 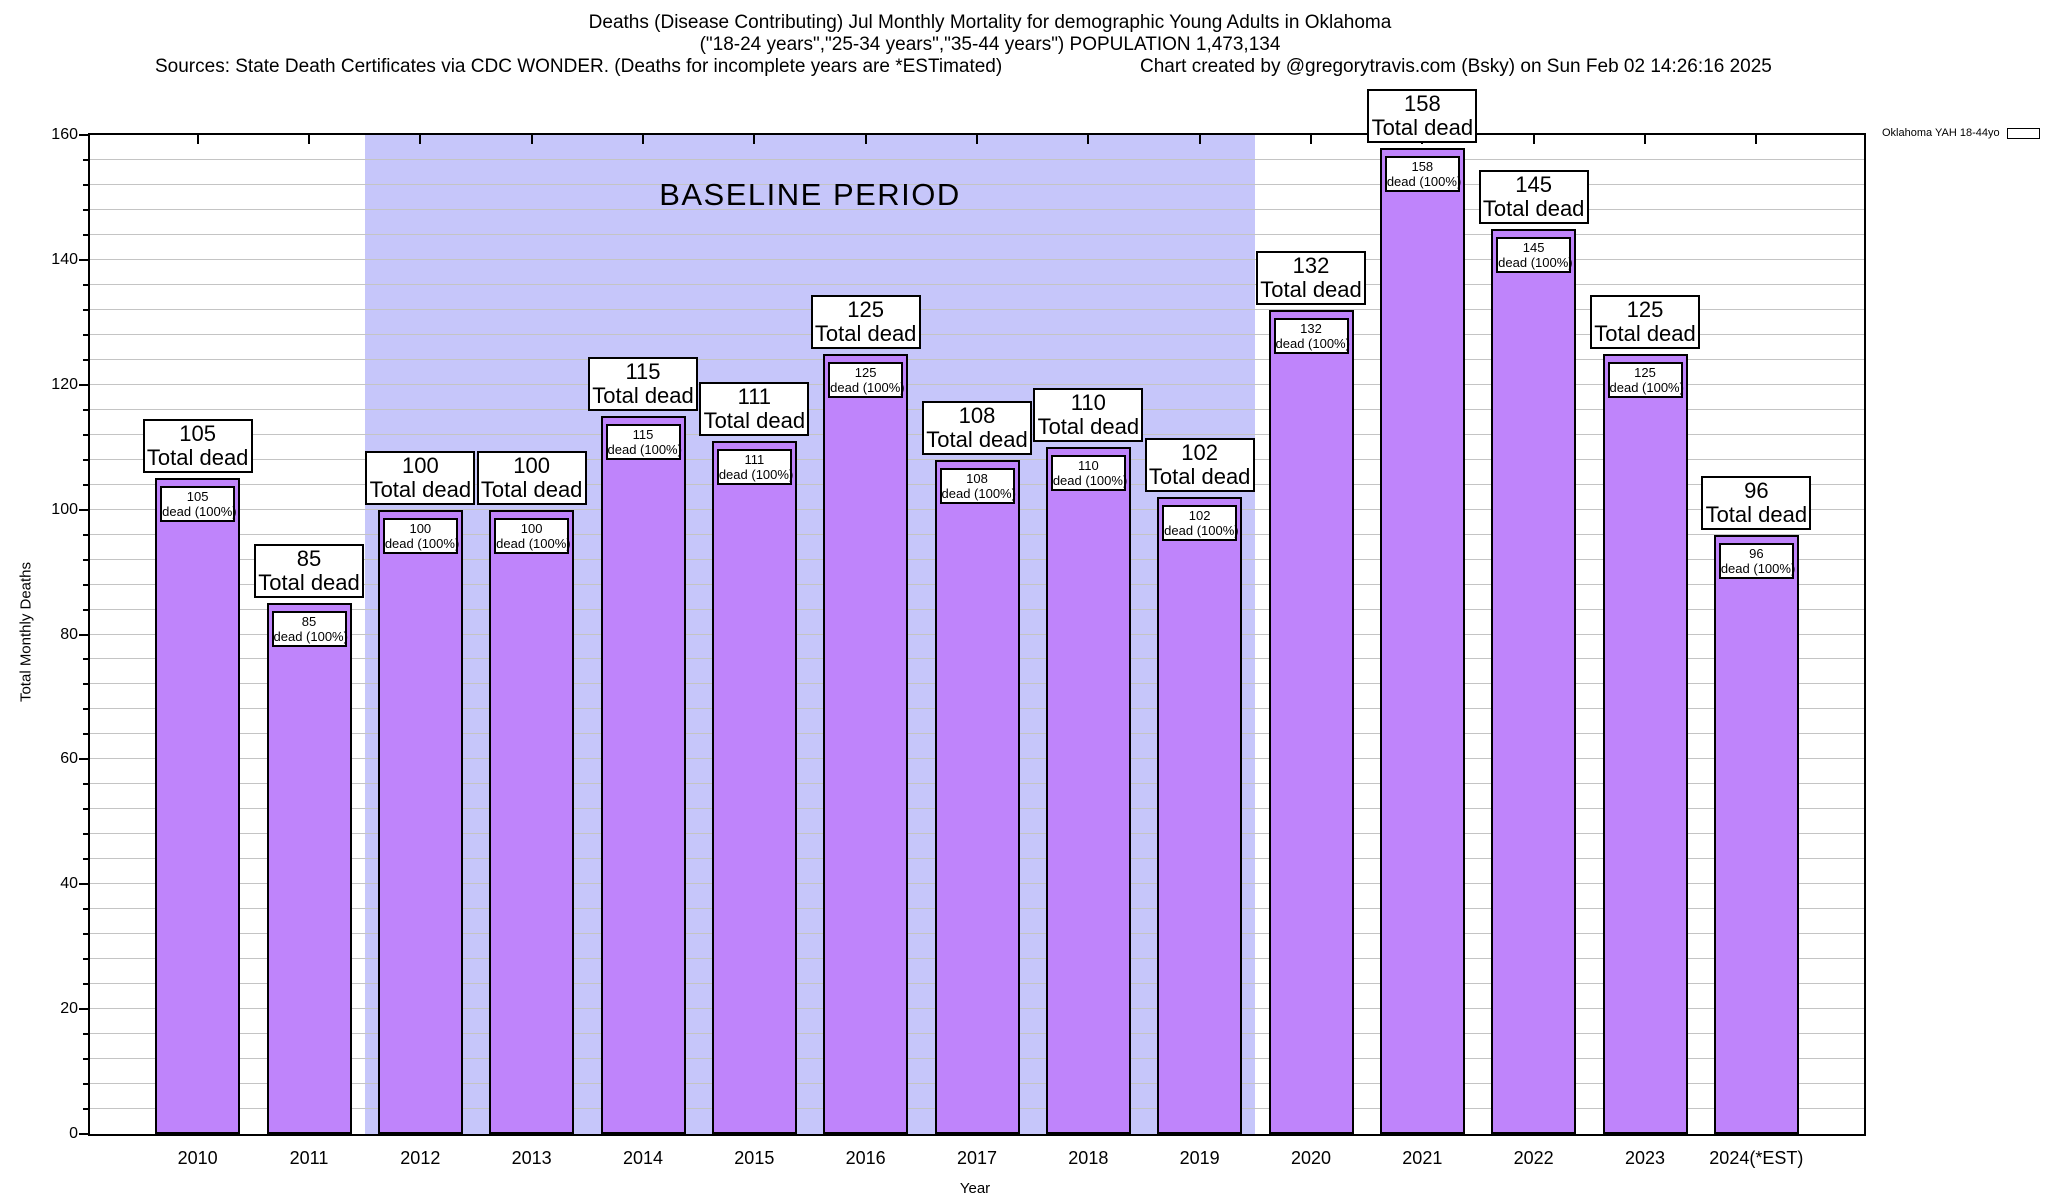 I want to click on x-tick-label-2020: 2020, so click(x=1311, y=1158).